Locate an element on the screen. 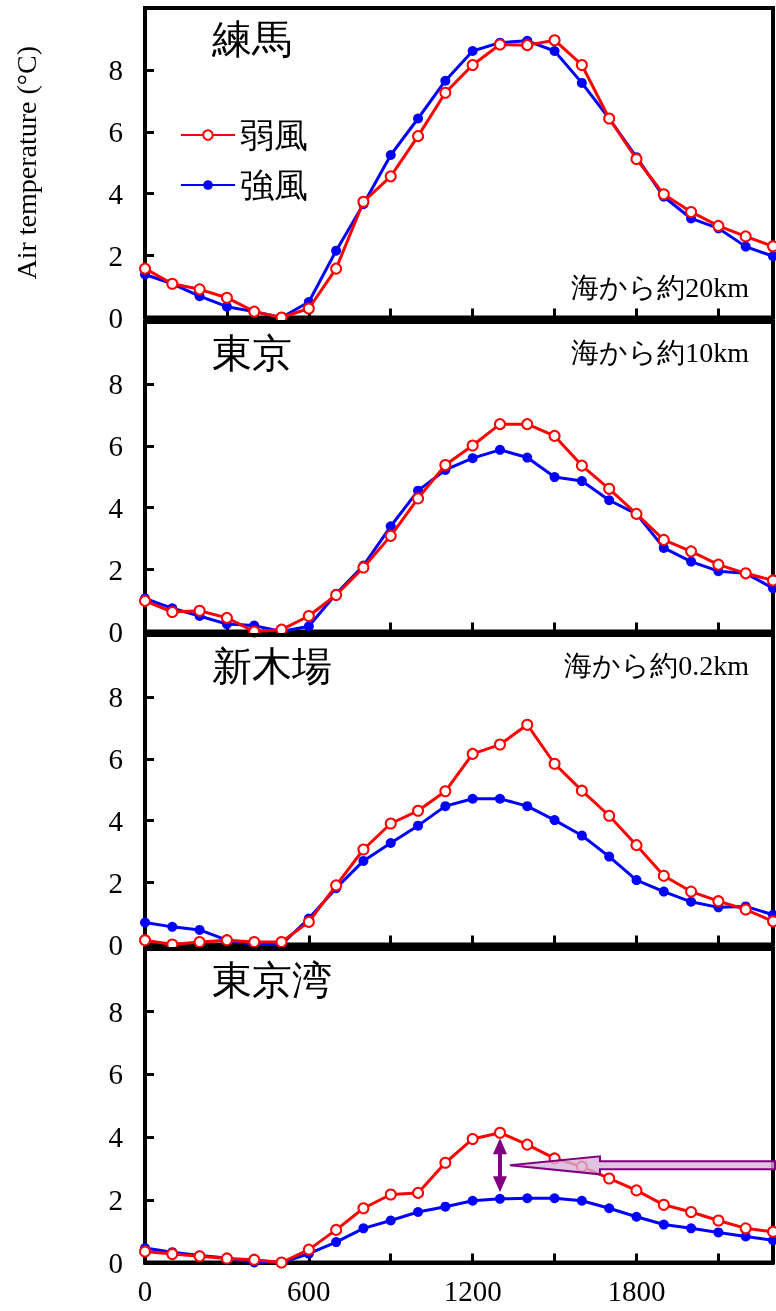 The width and height of the screenshot is (776, 1311). annotation: 海から約0.2km is located at coordinates (657, 665).